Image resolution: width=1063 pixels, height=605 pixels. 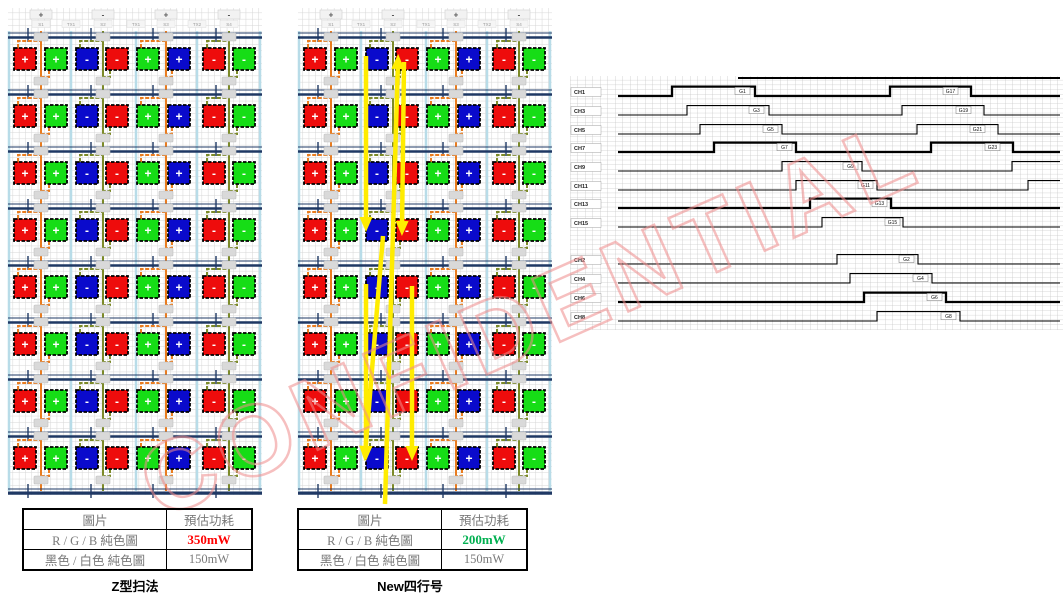 I want to click on header-line-label: TX1, so click(x=361, y=24).